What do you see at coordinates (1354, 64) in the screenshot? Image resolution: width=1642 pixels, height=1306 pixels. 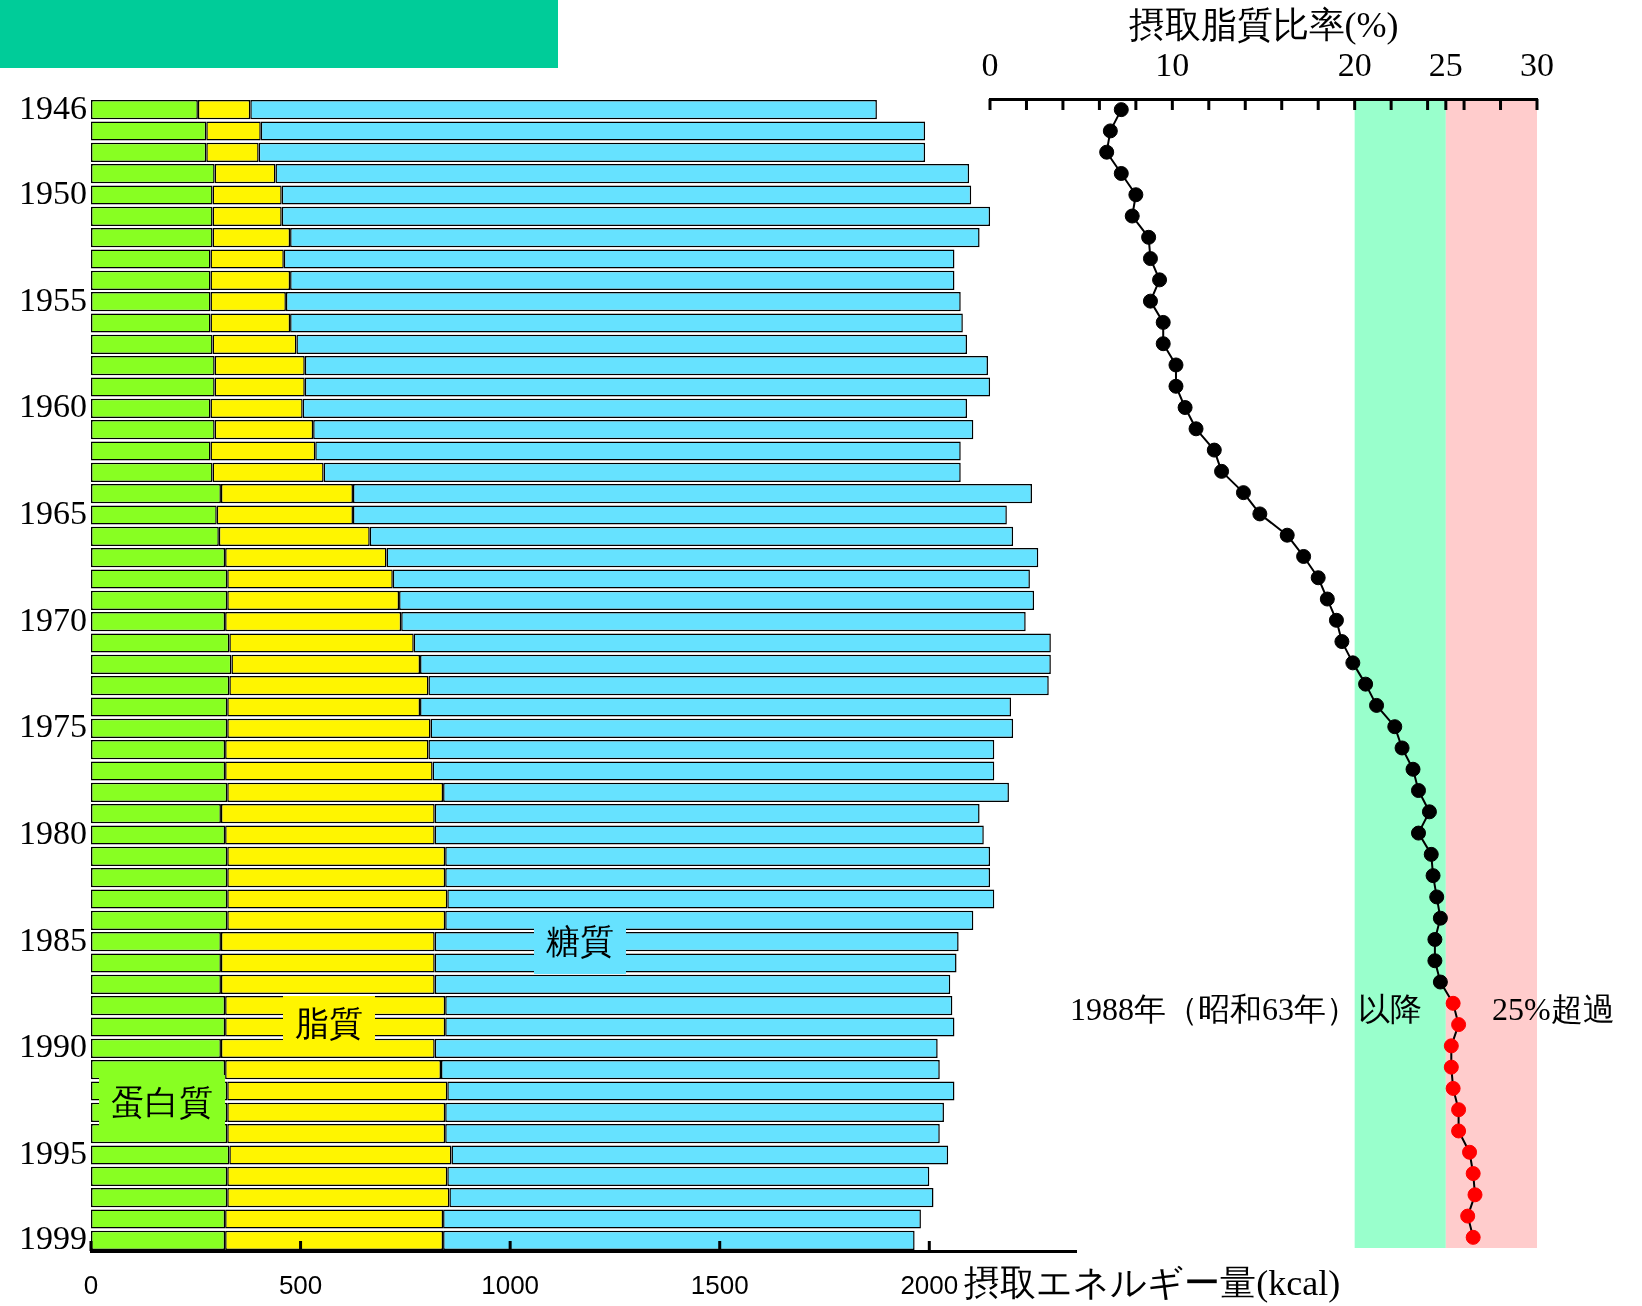 I see `x-tick-label: 20` at bounding box center [1354, 64].